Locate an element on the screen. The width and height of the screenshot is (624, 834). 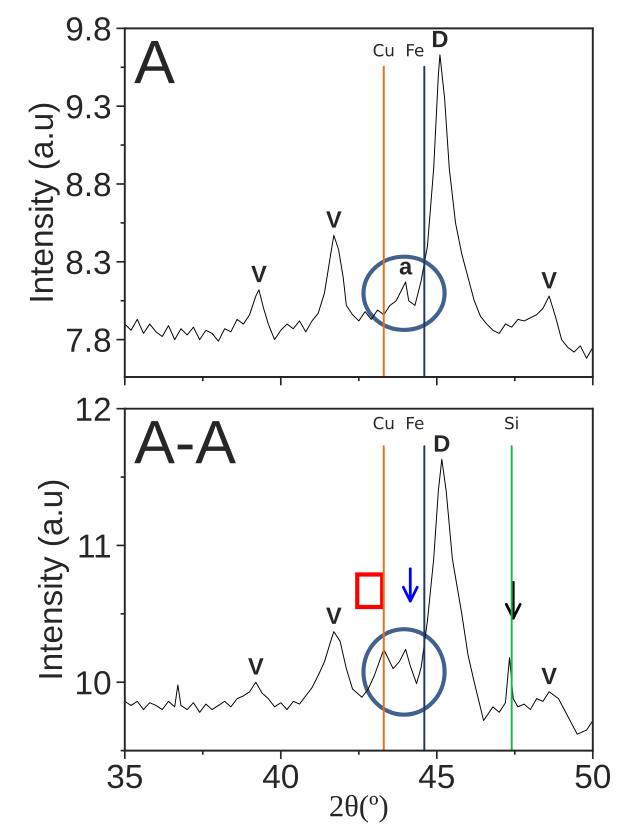
y-tick-label: 8.8 is located at coordinates (88, 184).